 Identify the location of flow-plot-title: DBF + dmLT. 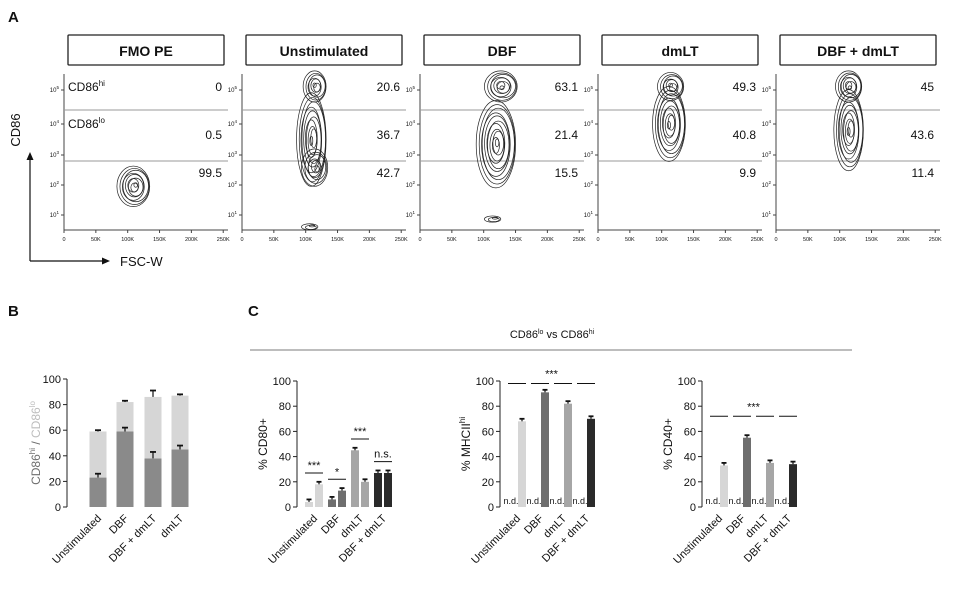
(858, 51).